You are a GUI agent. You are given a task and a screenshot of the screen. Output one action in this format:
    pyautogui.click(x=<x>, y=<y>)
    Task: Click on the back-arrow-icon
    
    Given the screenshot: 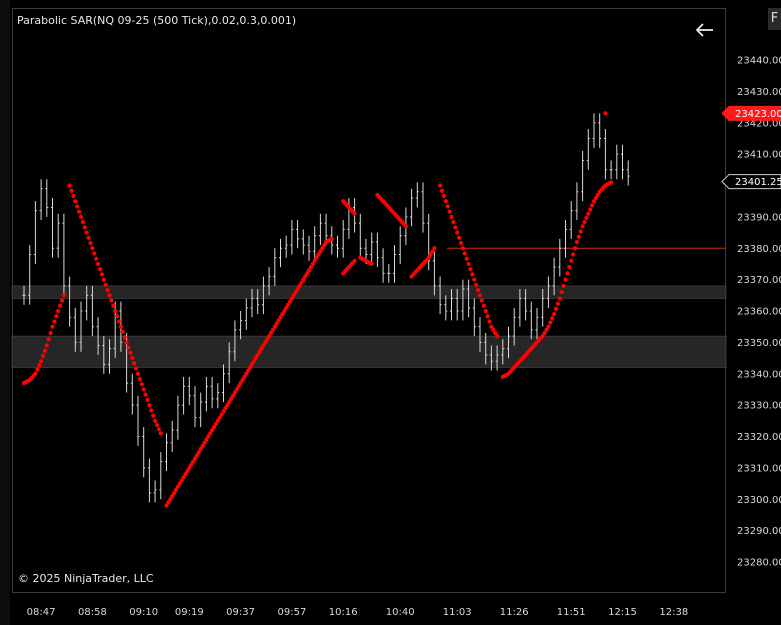 What is the action you would take?
    pyautogui.click(x=704, y=30)
    